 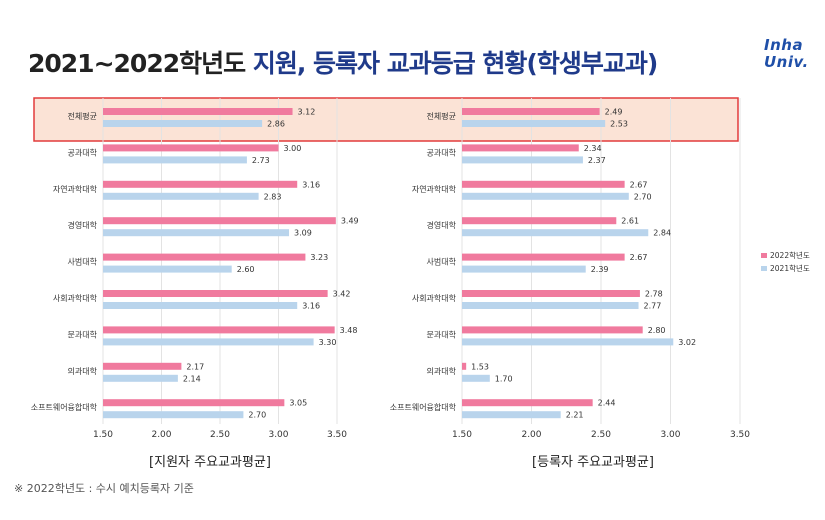 I want to click on data-label: 2.34, so click(x=593, y=148).